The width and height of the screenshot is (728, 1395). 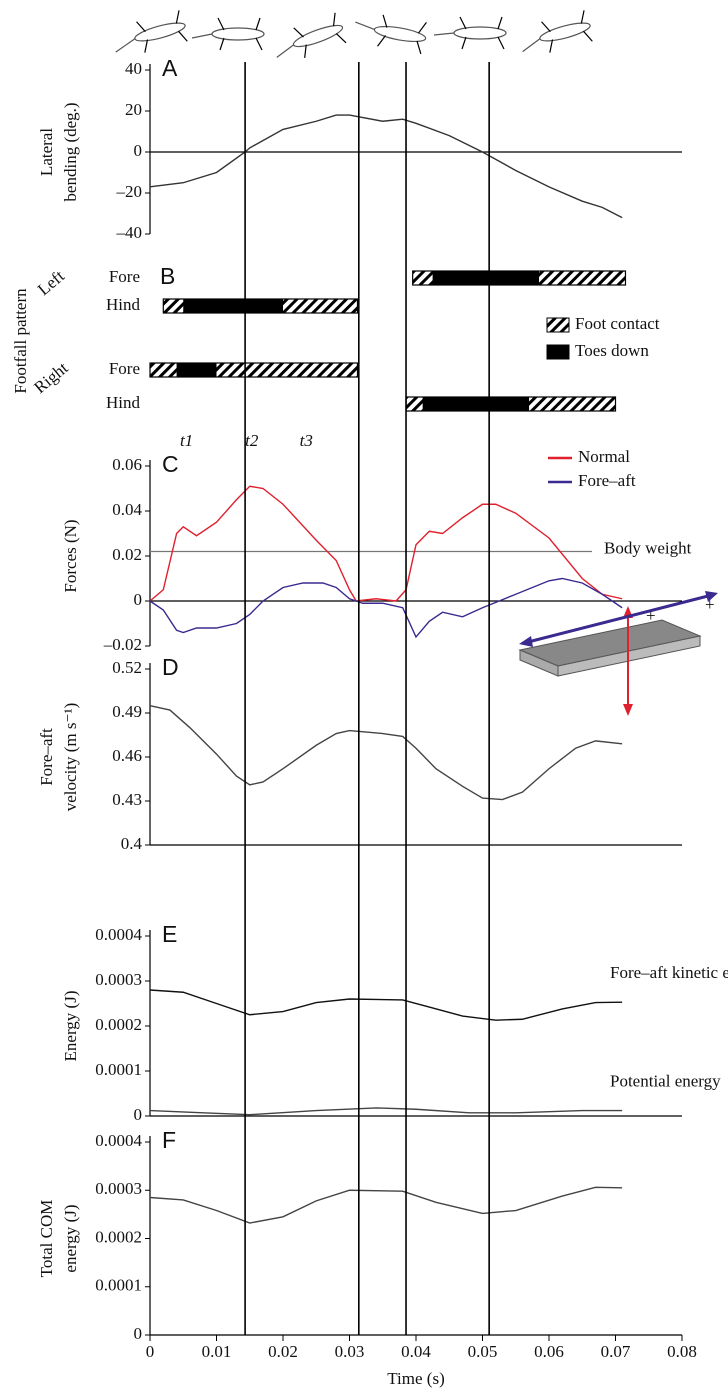 What do you see at coordinates (416, 1351) in the screenshot?
I see `x-tick-label: 0.04` at bounding box center [416, 1351].